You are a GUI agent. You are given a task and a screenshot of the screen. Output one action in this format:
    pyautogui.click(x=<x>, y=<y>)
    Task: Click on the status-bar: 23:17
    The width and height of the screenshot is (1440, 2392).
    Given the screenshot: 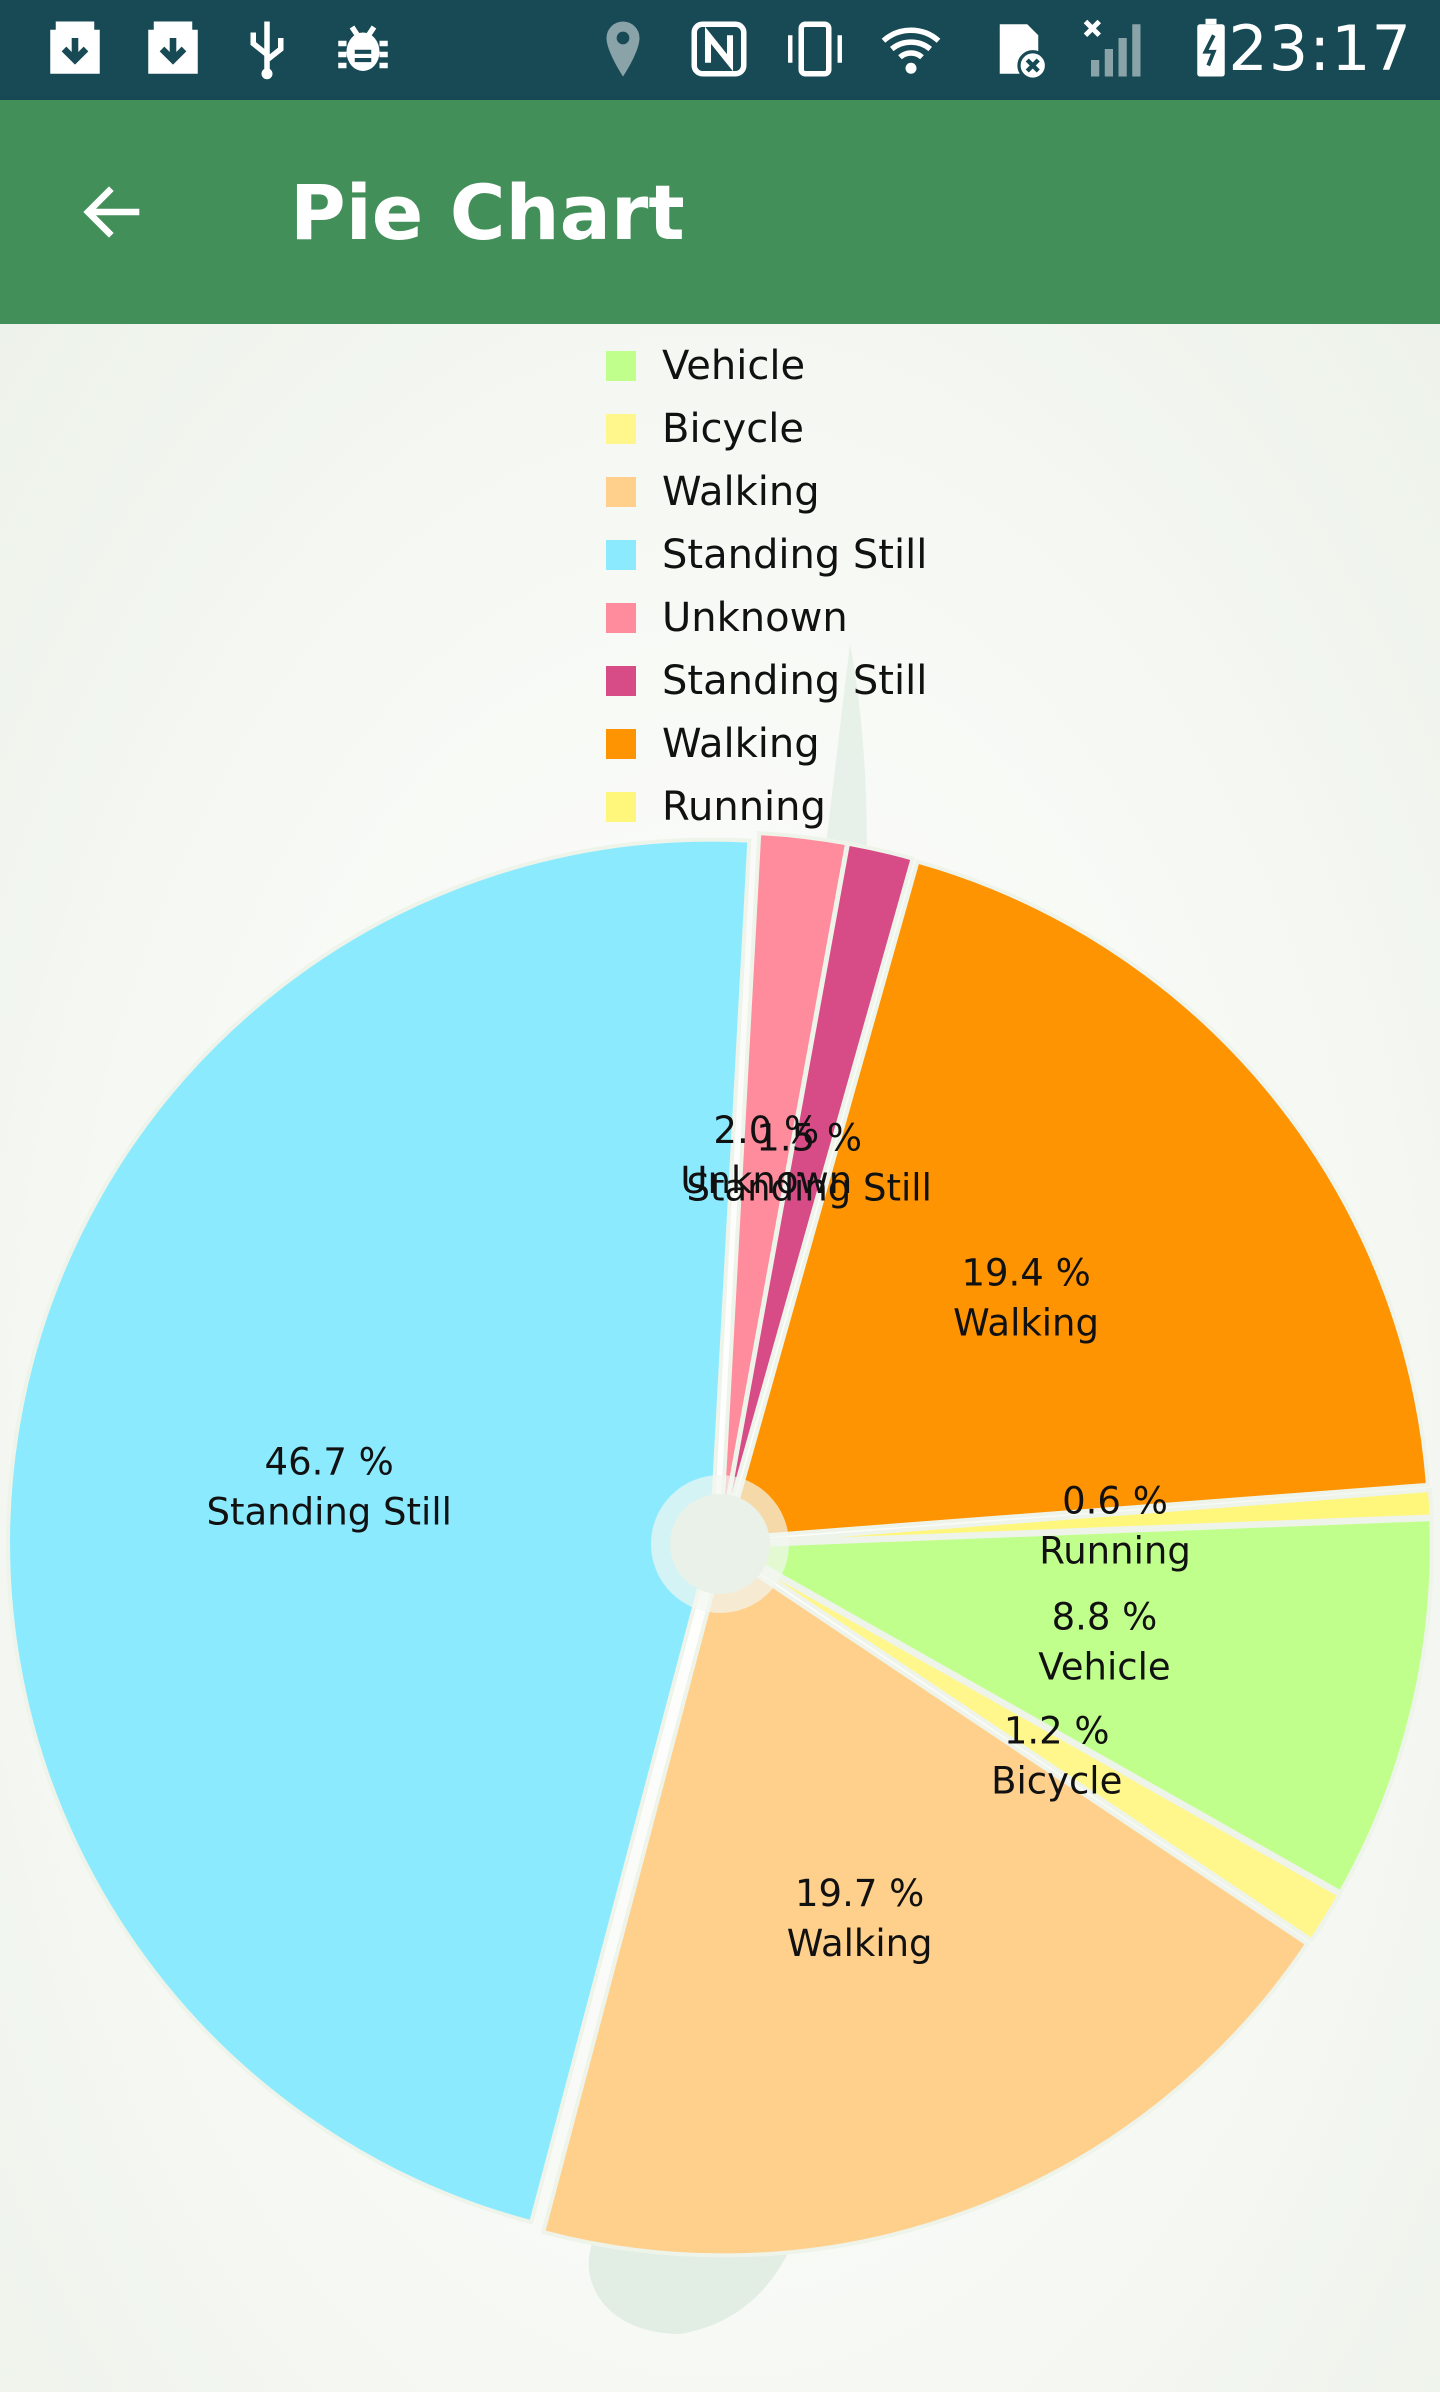 What is the action you would take?
    pyautogui.click(x=720, y=50)
    